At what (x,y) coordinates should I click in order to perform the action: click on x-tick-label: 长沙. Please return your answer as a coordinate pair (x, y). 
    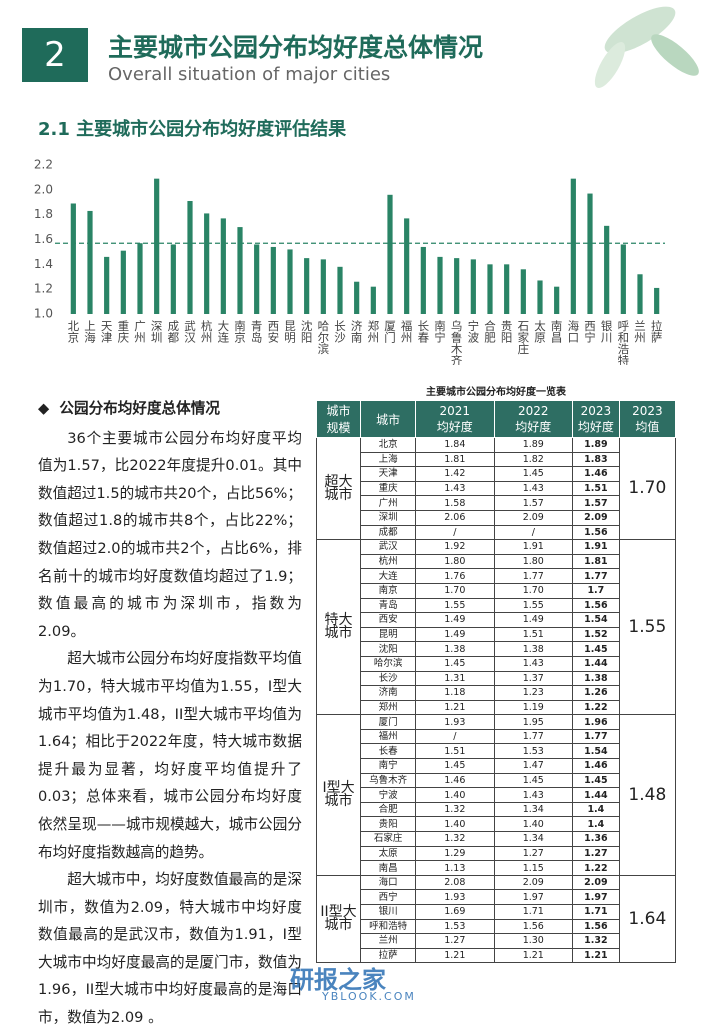
    Looking at the image, I should click on (340, 331).